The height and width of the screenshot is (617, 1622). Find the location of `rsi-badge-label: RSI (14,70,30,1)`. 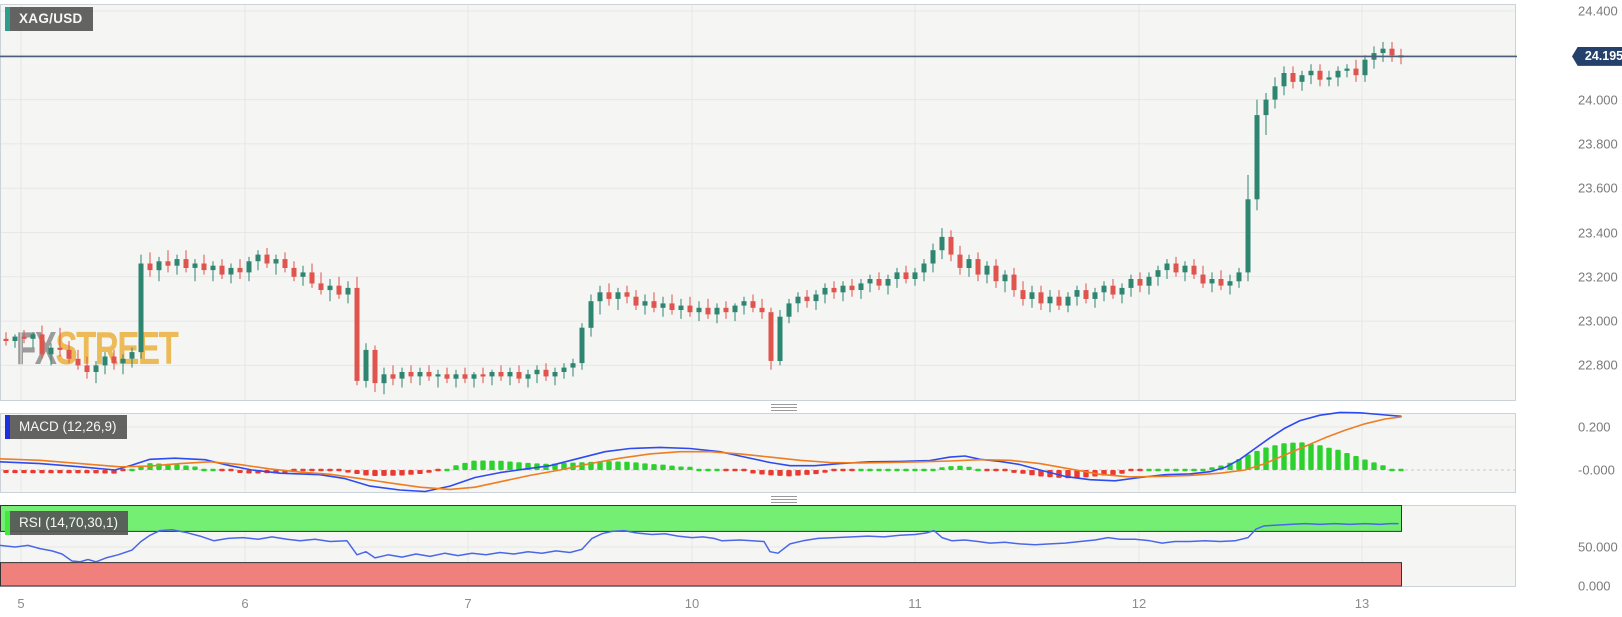

rsi-badge-label: RSI (14,70,30,1) is located at coordinates (69, 523).